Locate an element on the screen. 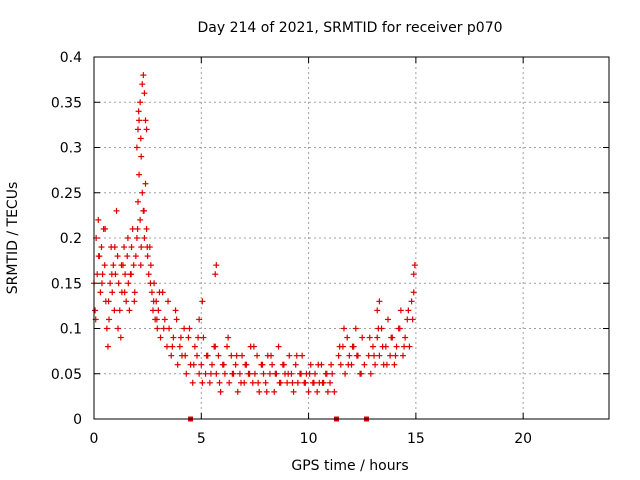 This screenshot has height=480, width=640. y-tick-label: 0.1 is located at coordinates (71, 330).